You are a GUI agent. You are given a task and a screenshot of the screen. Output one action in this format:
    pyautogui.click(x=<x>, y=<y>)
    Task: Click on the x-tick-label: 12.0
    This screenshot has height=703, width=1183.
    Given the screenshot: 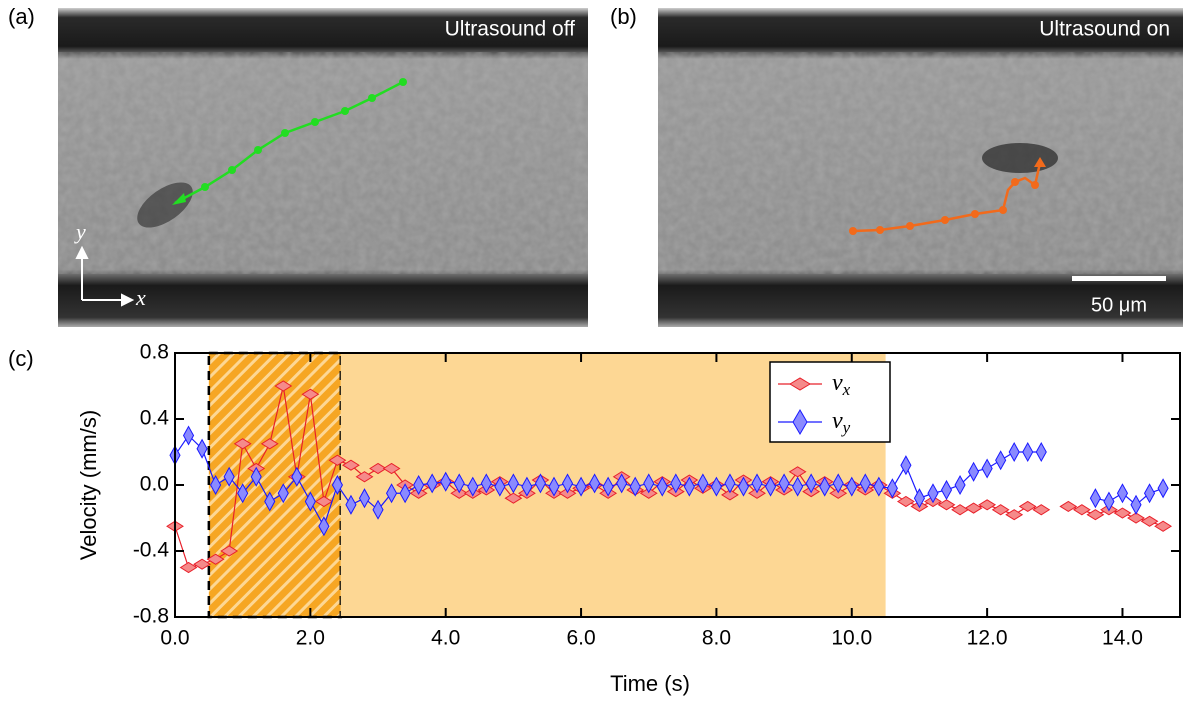 What is the action you would take?
    pyautogui.click(x=987, y=638)
    